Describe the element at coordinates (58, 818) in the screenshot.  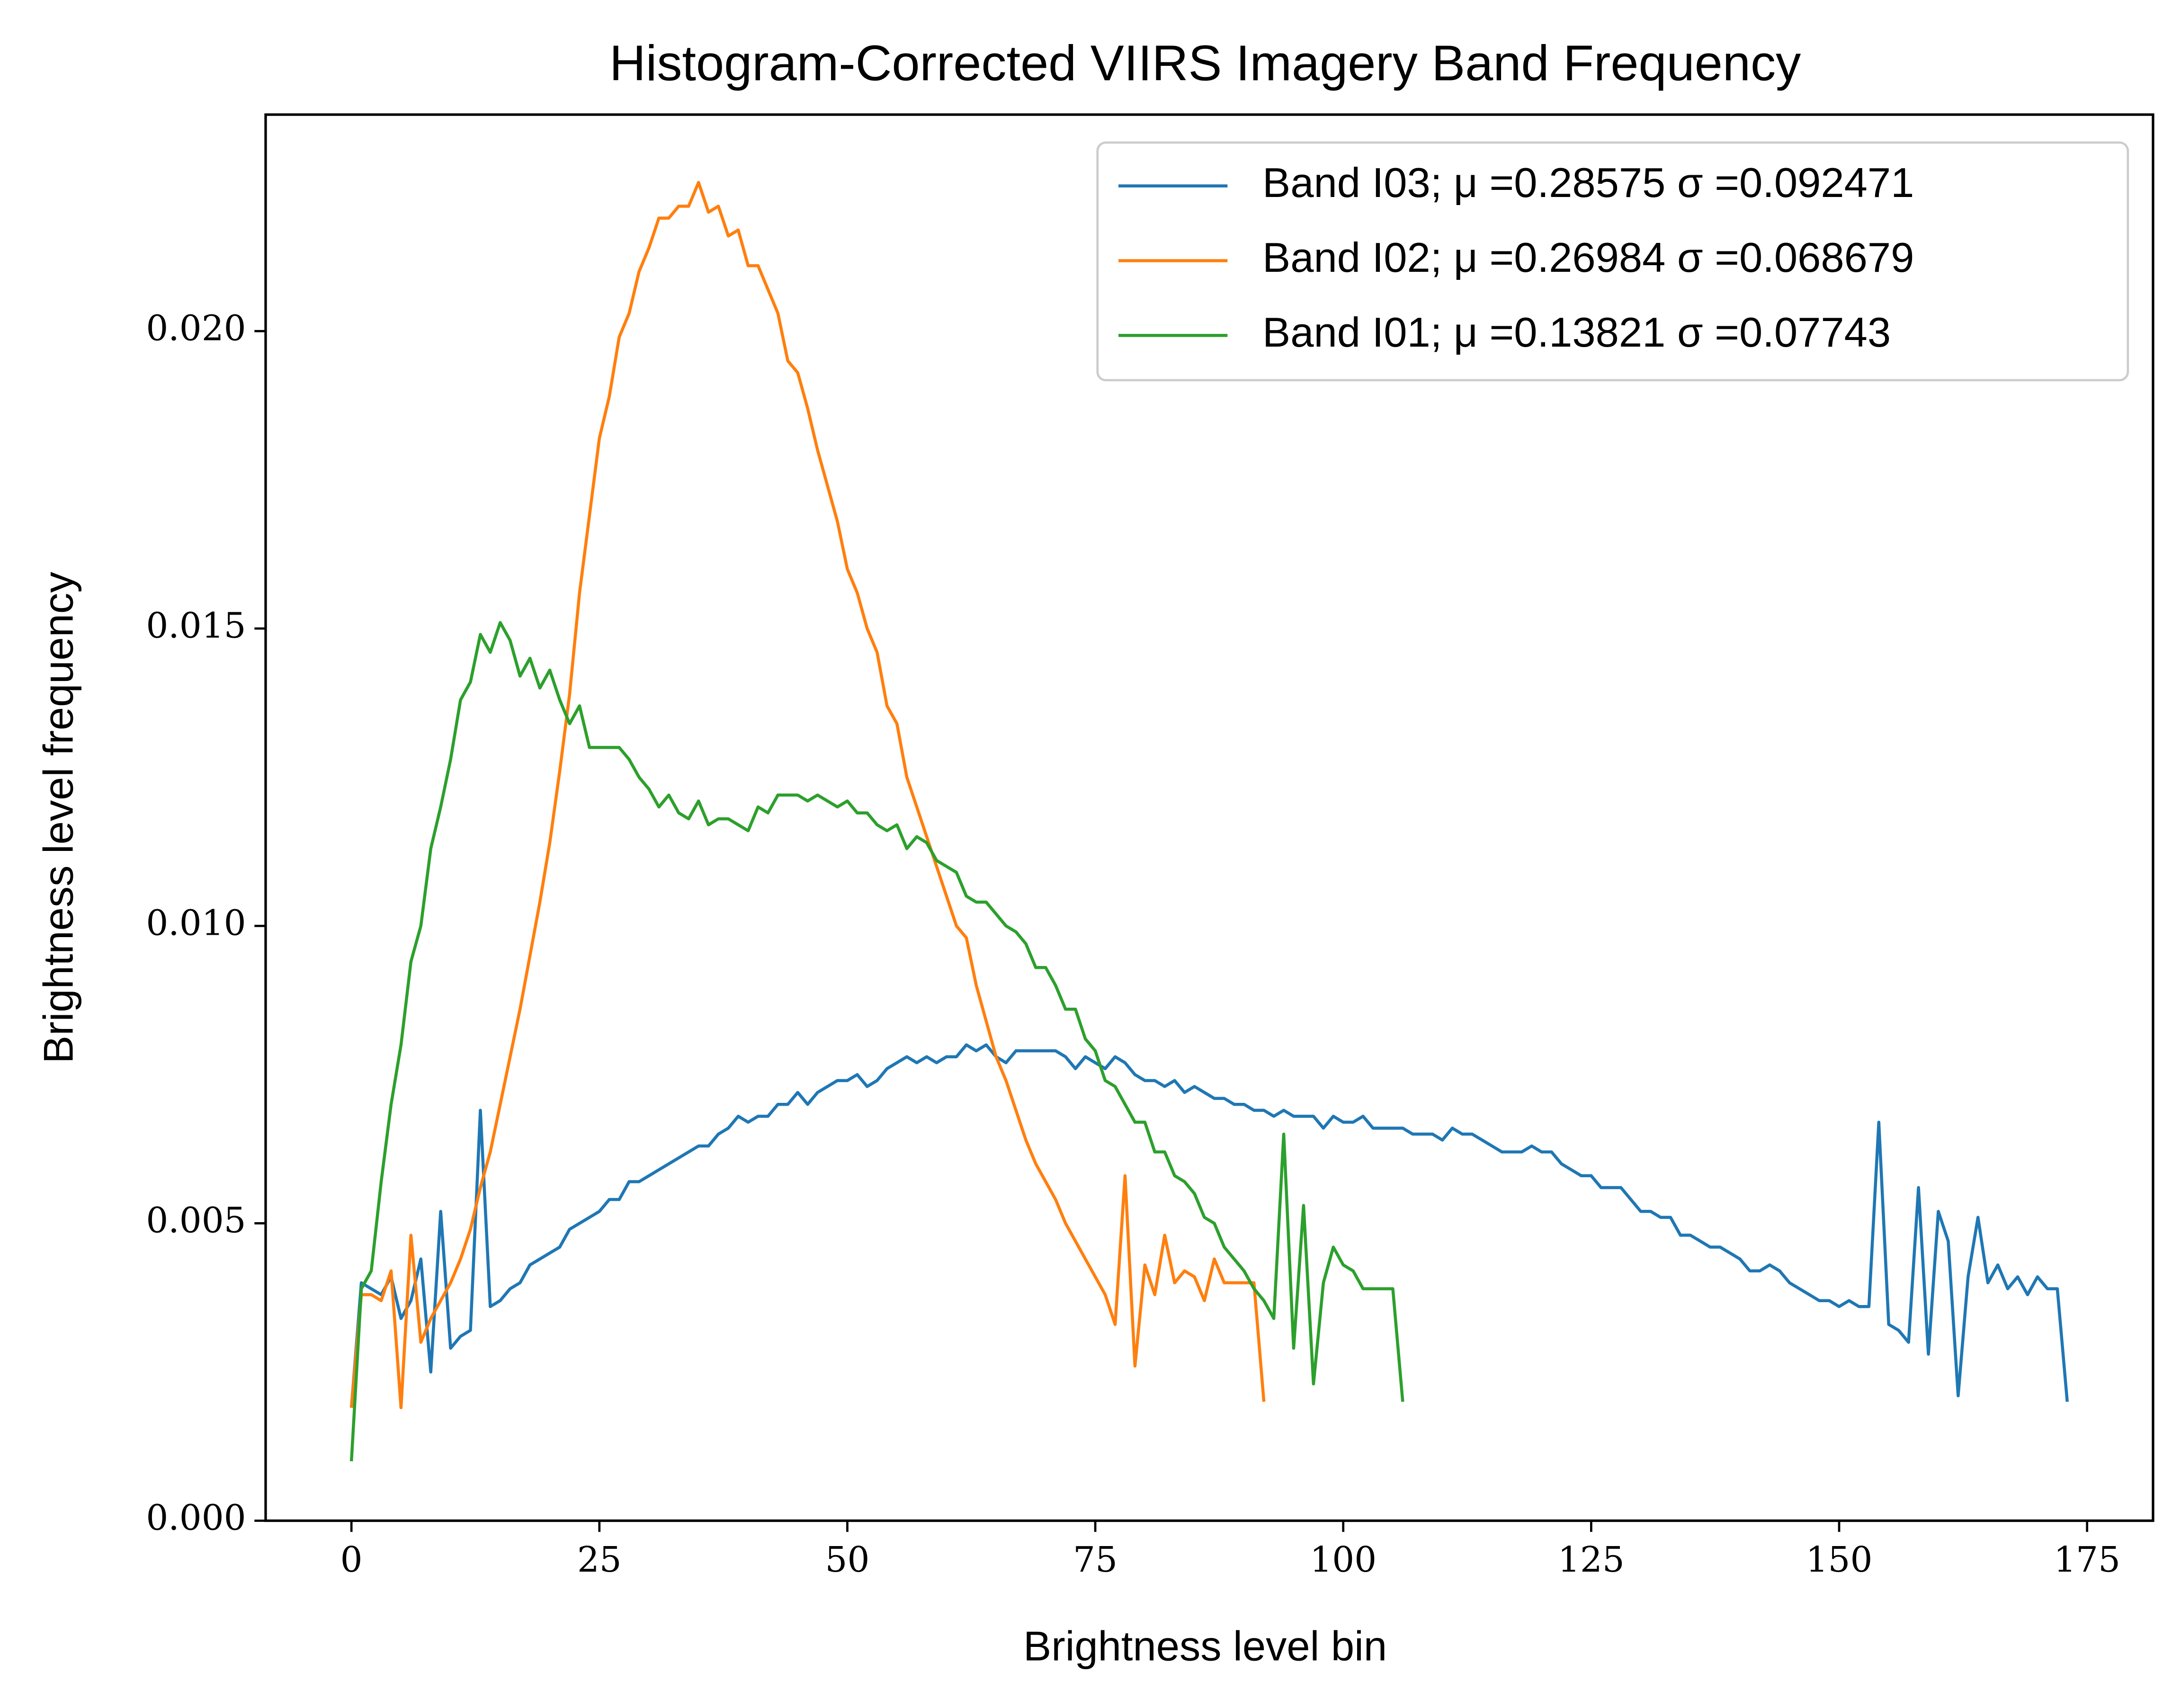
I see `y-axis-label: Brightness level frequency` at that location.